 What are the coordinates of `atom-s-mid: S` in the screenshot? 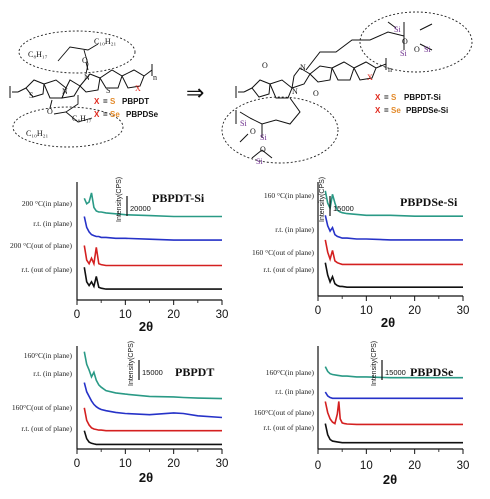 It's located at (108, 90).